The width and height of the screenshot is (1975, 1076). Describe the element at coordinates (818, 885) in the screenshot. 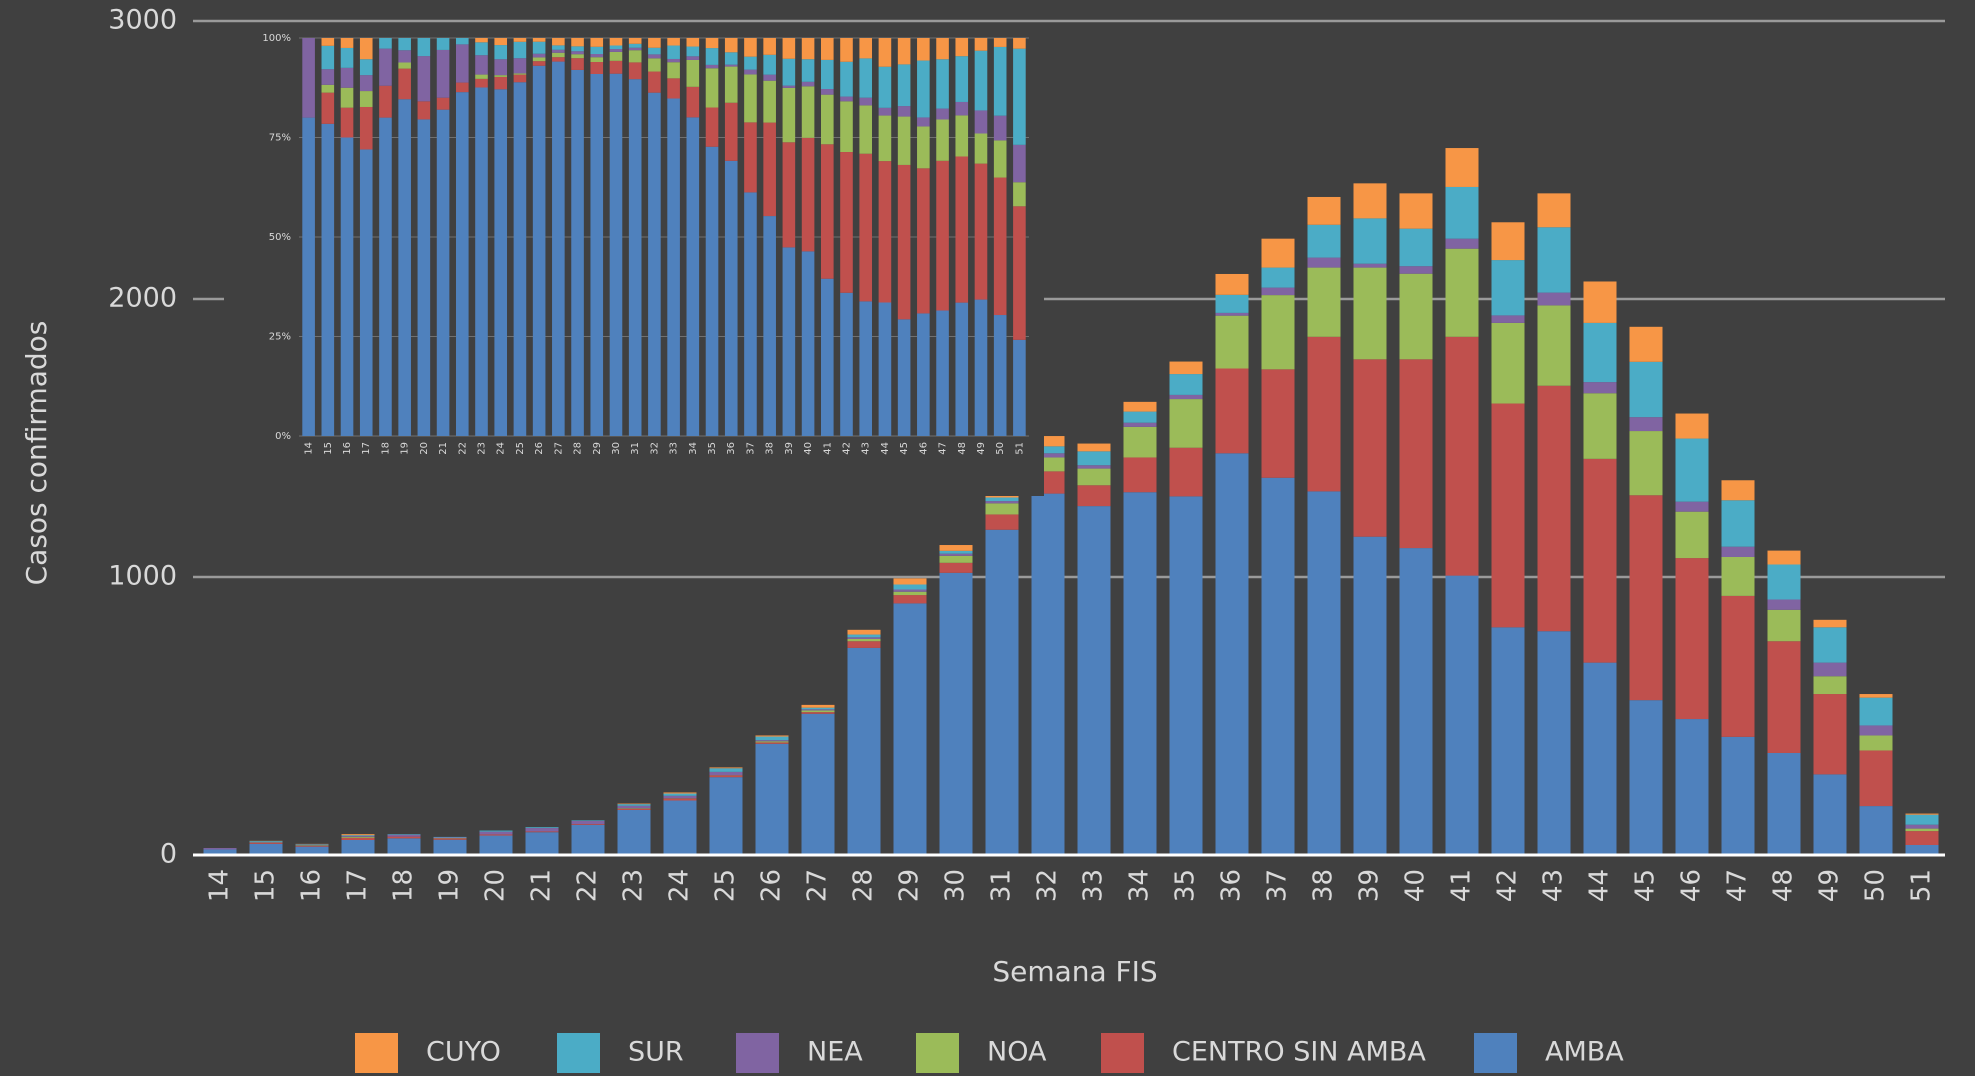

I see `x-tick-label: 27` at that location.